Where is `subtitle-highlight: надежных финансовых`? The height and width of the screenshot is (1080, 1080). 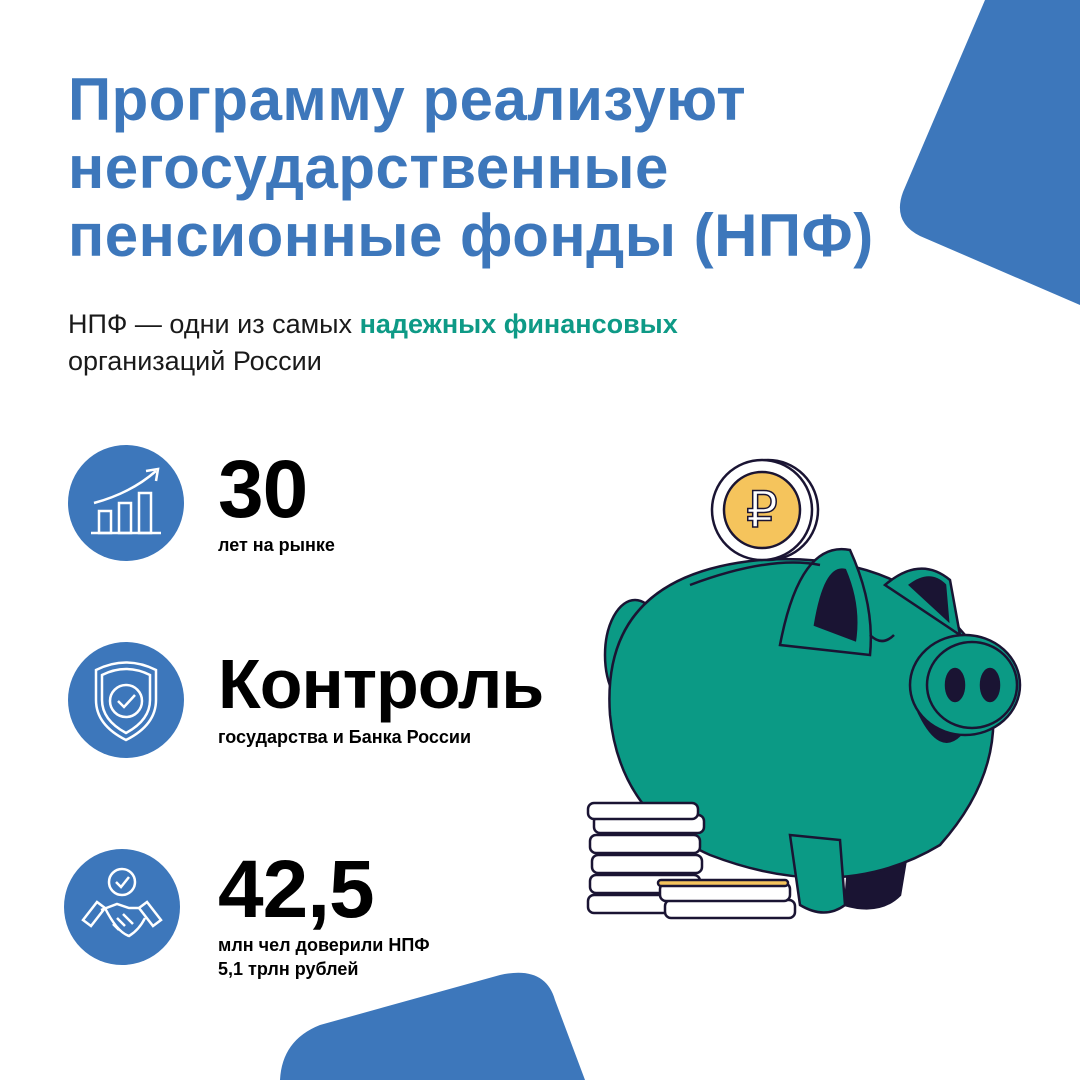
subtitle-highlight: надежных финансовых is located at coordinates (518, 324).